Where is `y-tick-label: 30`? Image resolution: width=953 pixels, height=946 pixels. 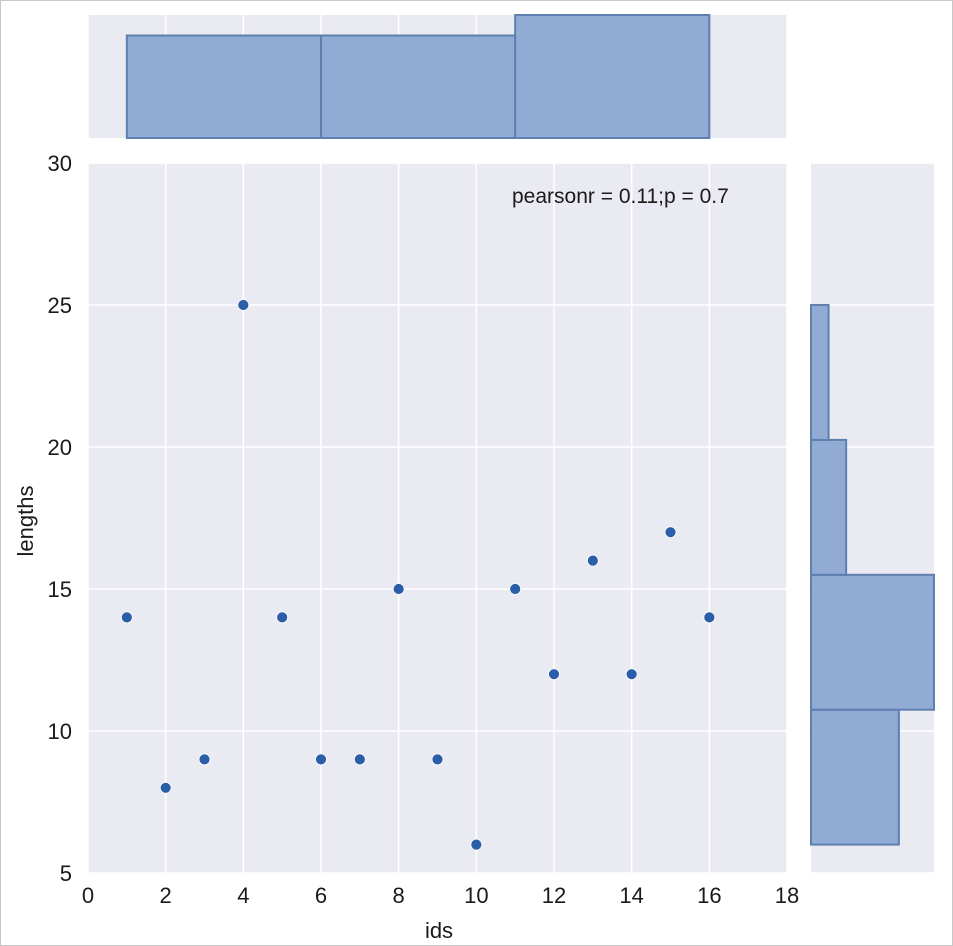 y-tick-label: 30 is located at coordinates (60, 163).